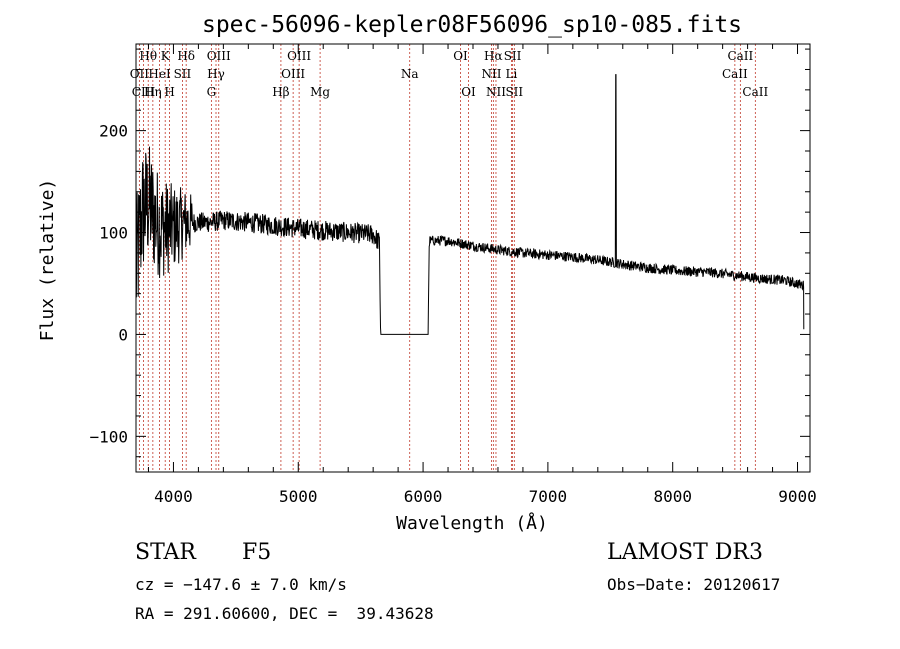 This screenshot has width=900, height=649. What do you see at coordinates (410, 74) in the screenshot?
I see `spectral-line-label: Na` at bounding box center [410, 74].